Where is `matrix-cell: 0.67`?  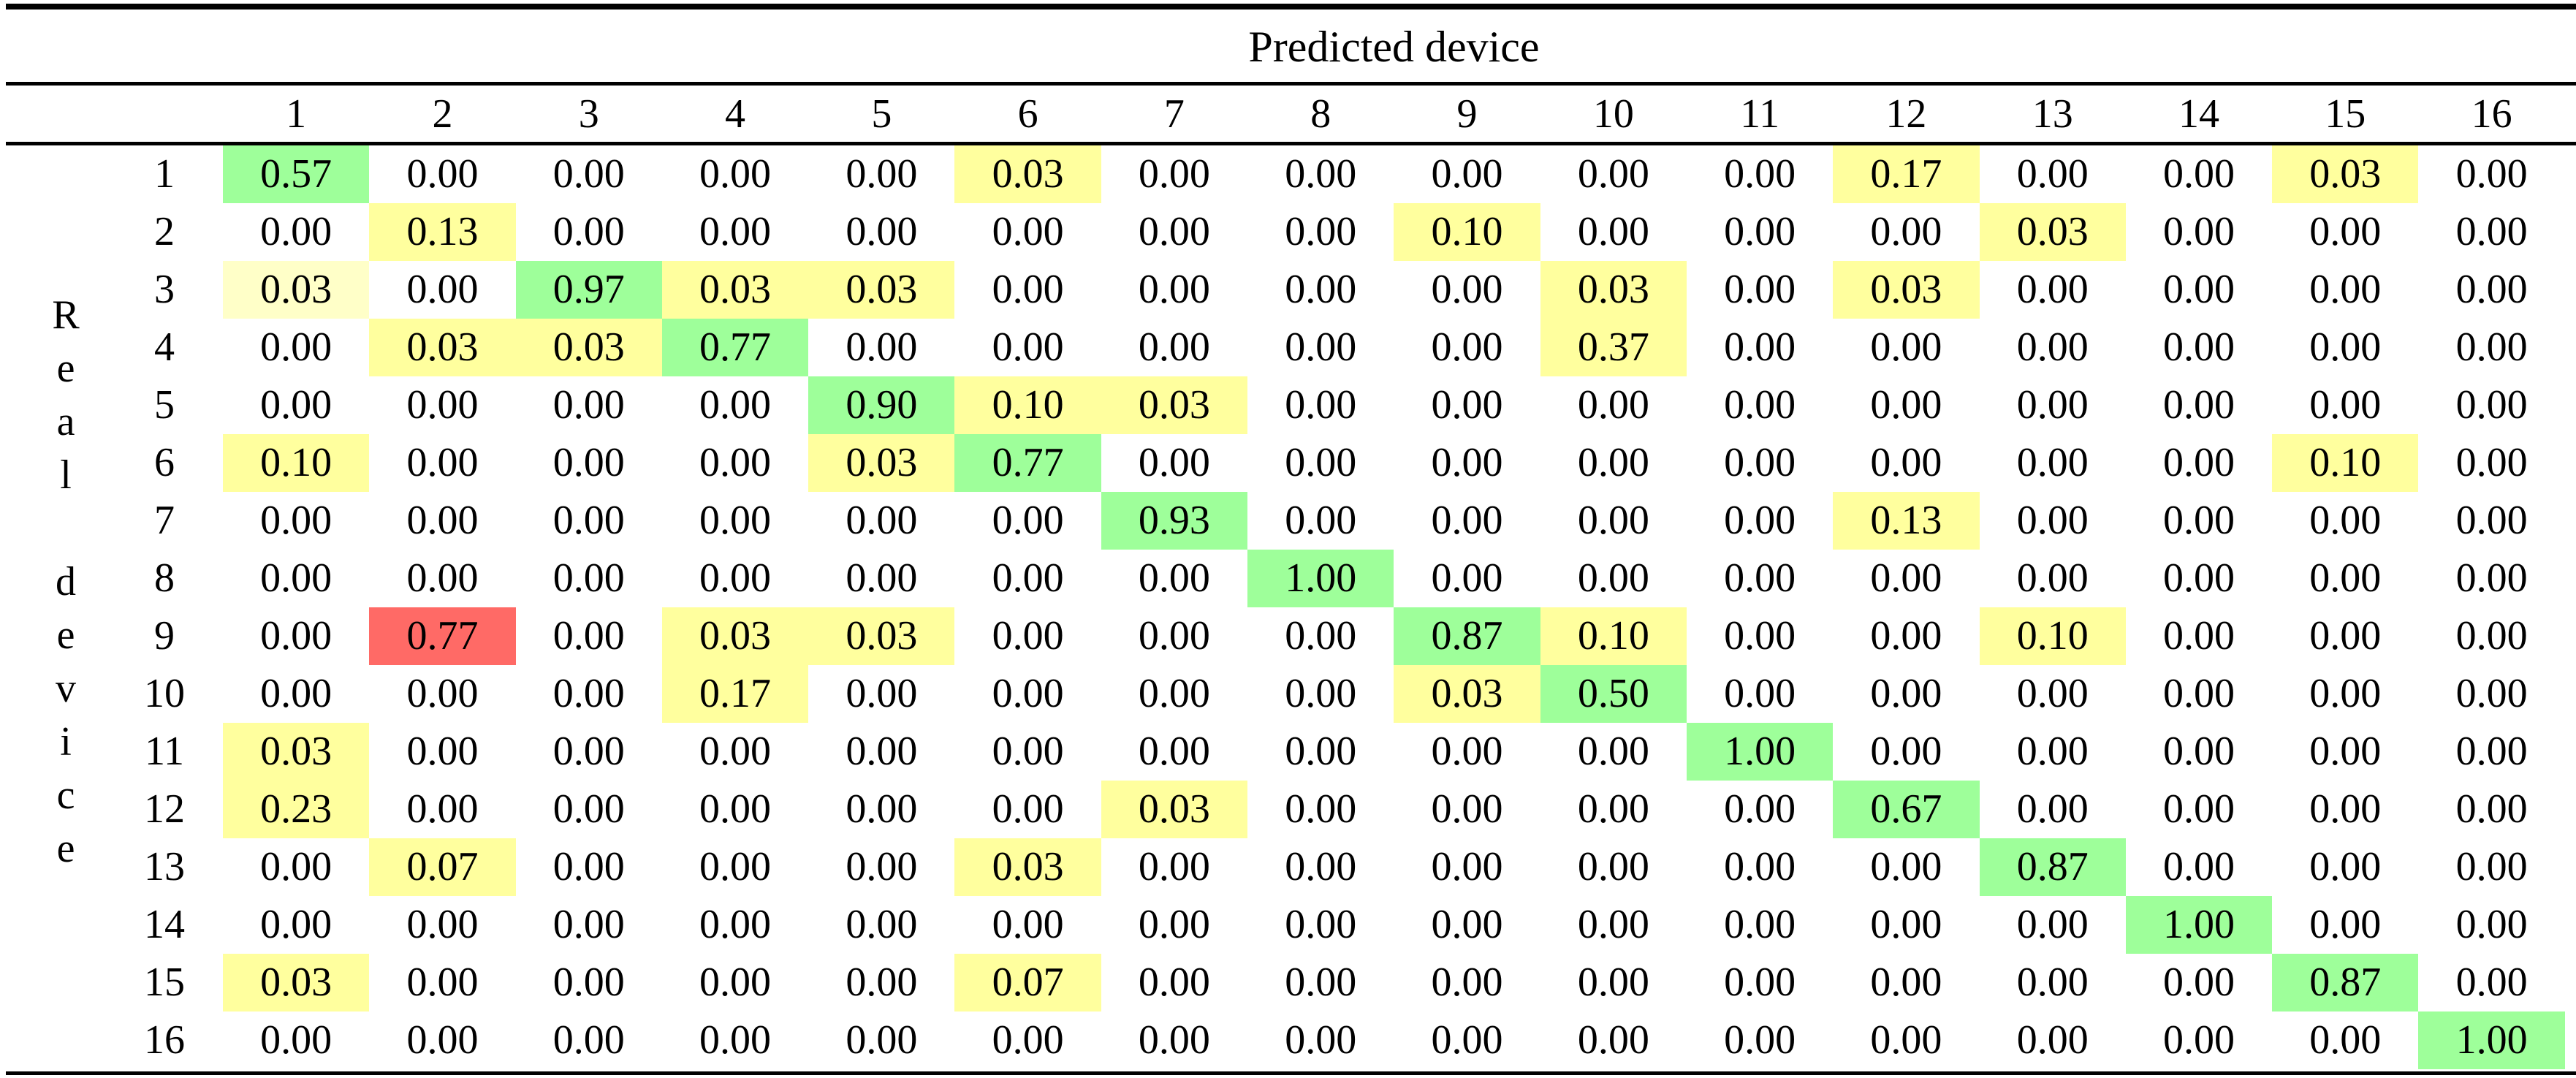
matrix-cell: 0.67 is located at coordinates (1906, 810).